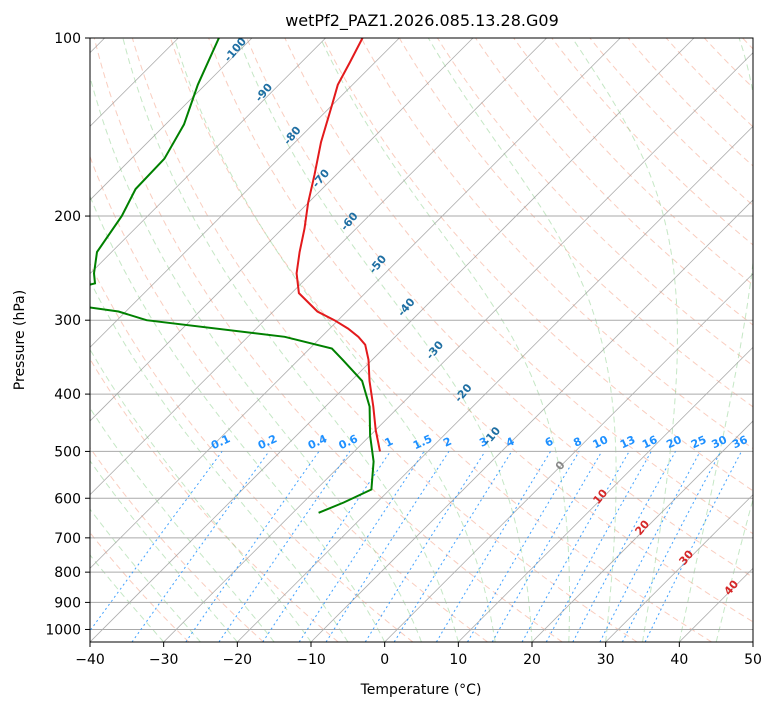  What do you see at coordinates (740, 442) in the screenshot?
I see `mixing-ratio-label: 36` at bounding box center [740, 442].